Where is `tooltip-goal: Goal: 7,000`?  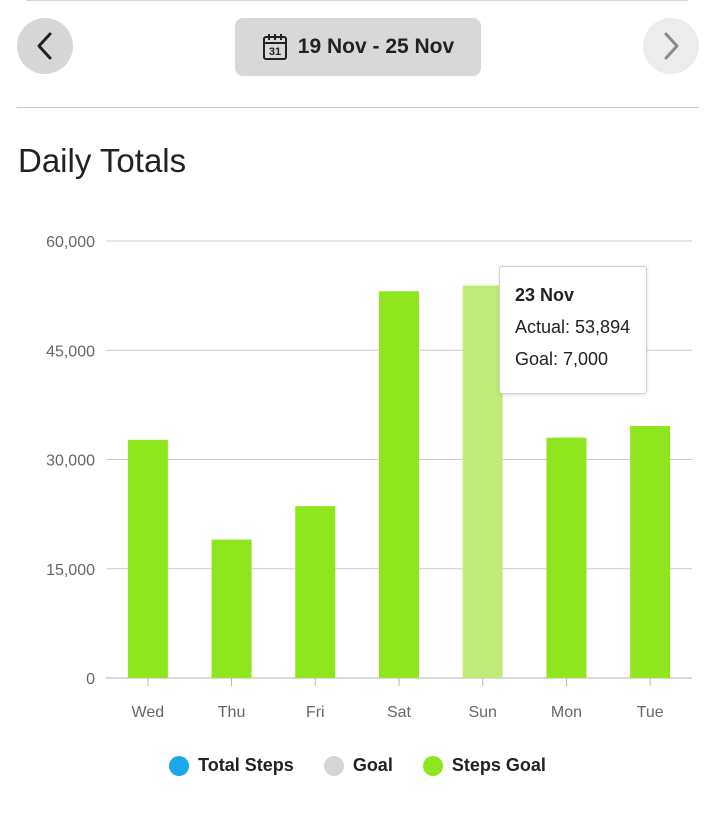
tooltip-goal: Goal: 7,000 is located at coordinates (562, 359).